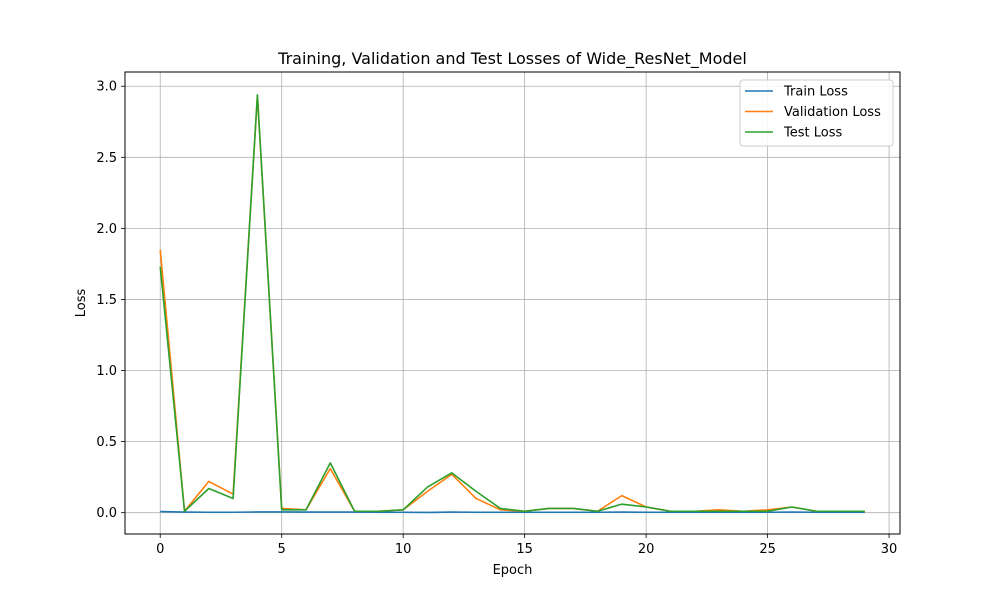  Describe the element at coordinates (160, 549) in the screenshot. I see `x-tick-label: 0` at that location.